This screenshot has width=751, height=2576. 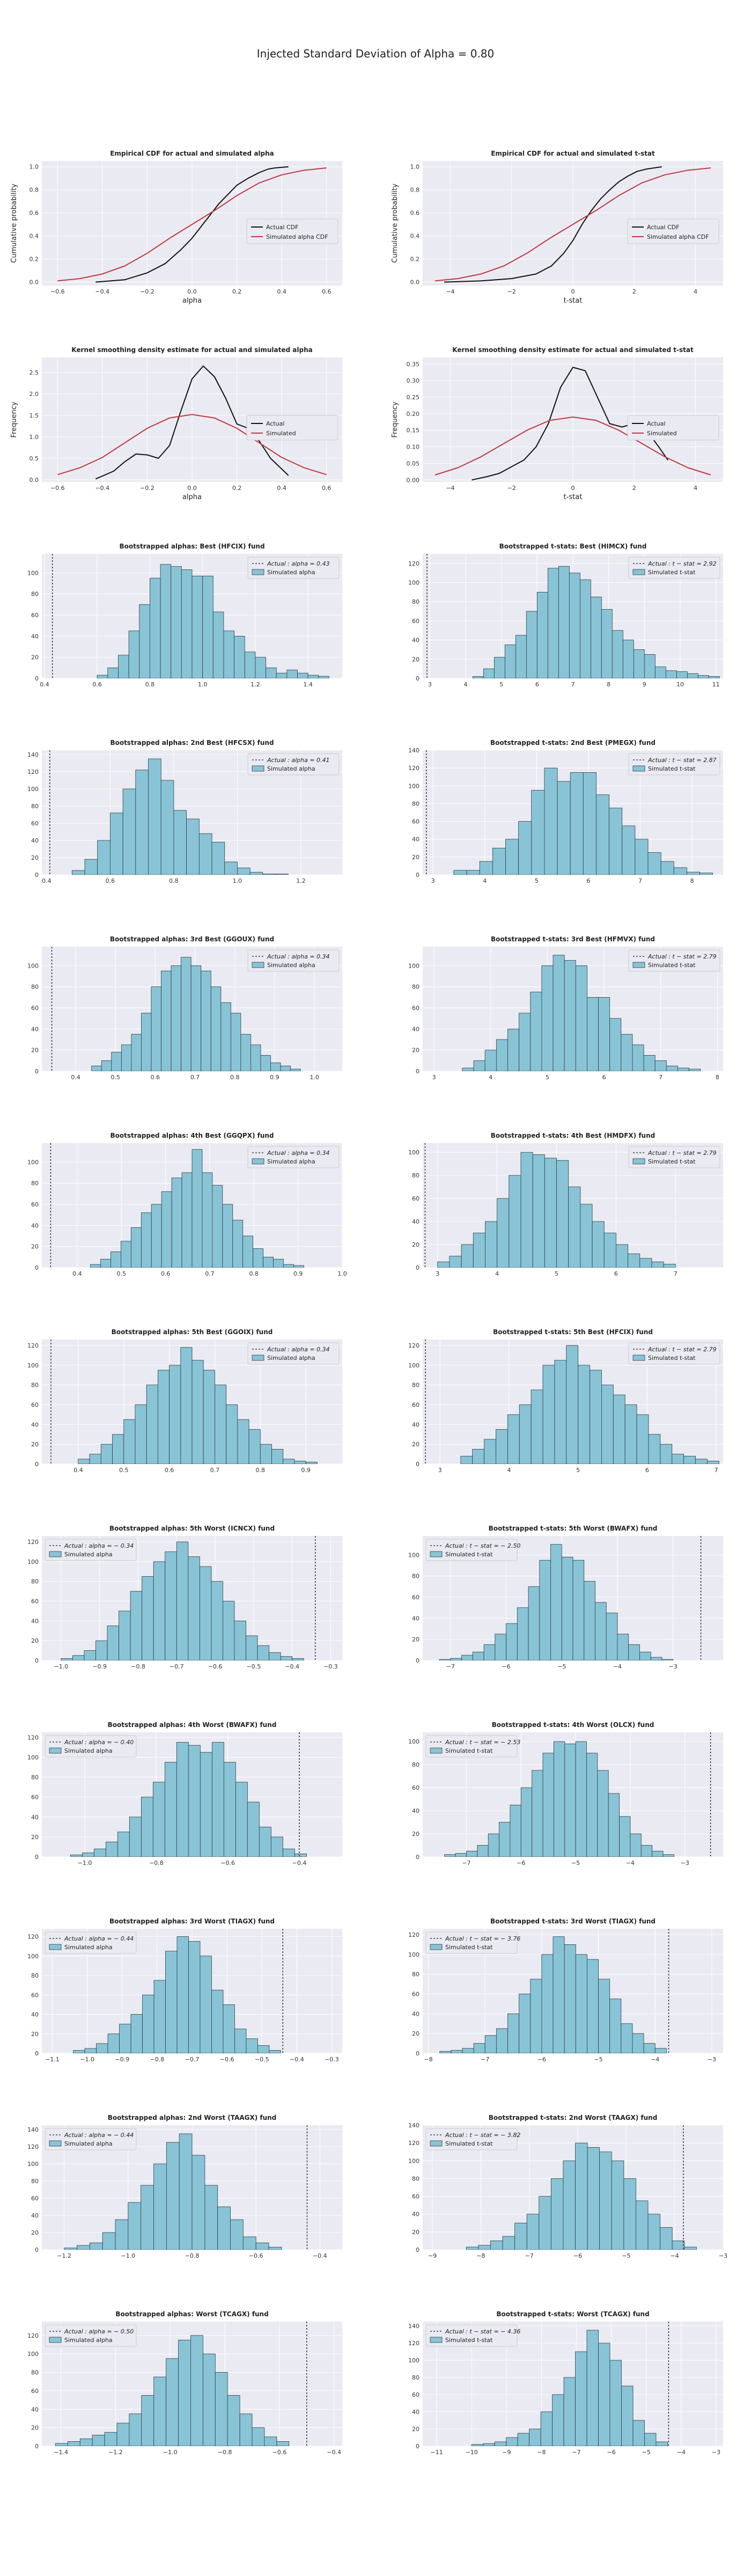 I want to click on y-tick-label: 2.0, so click(x=34, y=394).